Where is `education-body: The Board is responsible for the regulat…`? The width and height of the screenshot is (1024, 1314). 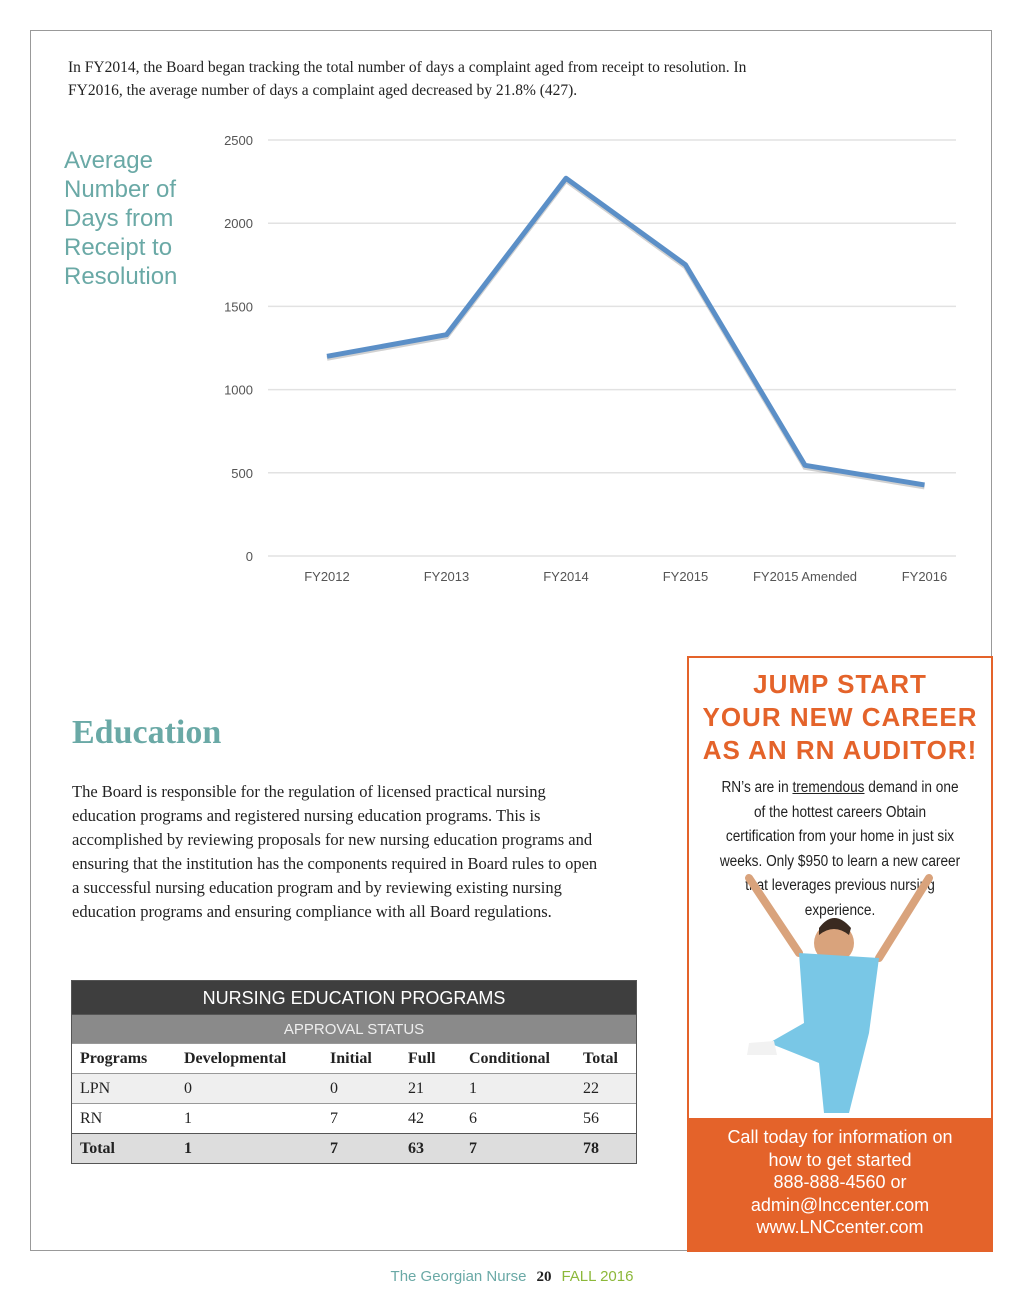 education-body: The Board is responsible for the regulat… is located at coordinates (335, 851).